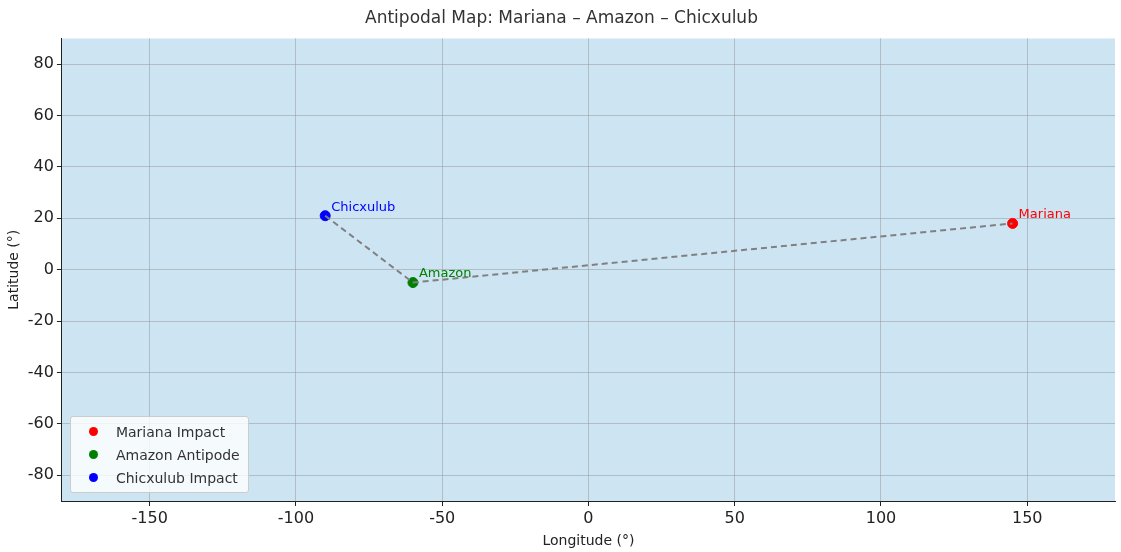 This screenshot has height=552, width=1121. Describe the element at coordinates (561, 16) in the screenshot. I see `chart-title: Antipodal Map: Mariana – Amazon – Chicxulub` at that location.